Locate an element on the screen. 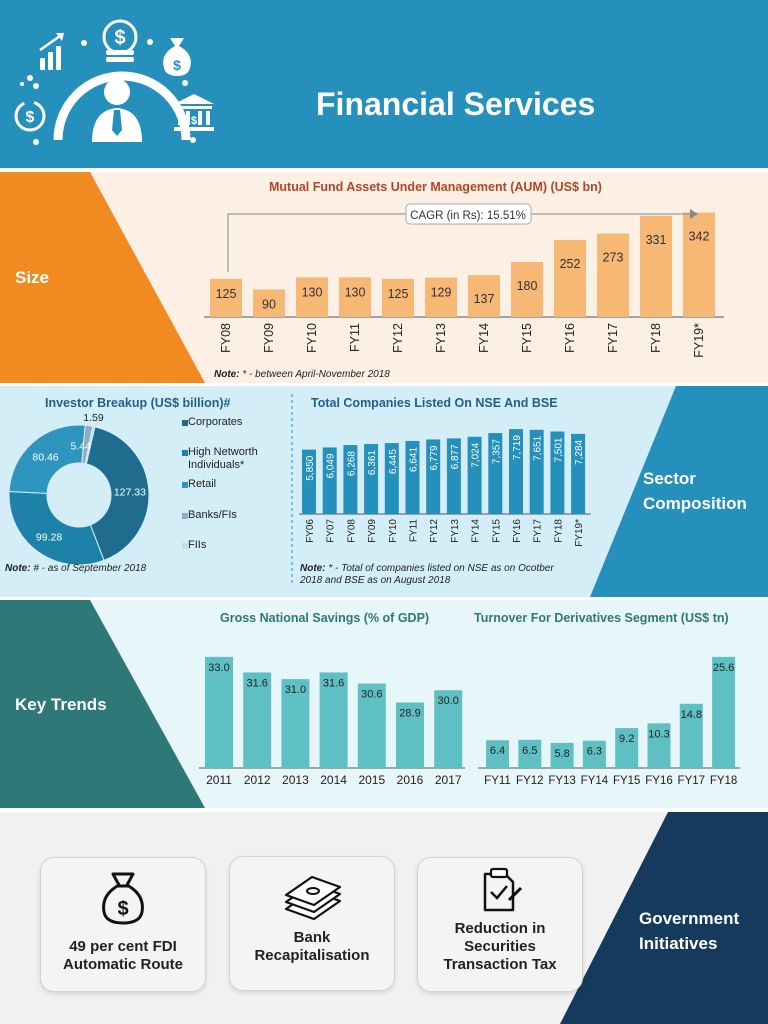 This screenshot has width=768, height=1024. legend-label: High Networth Individuals* is located at coordinates (223, 458).